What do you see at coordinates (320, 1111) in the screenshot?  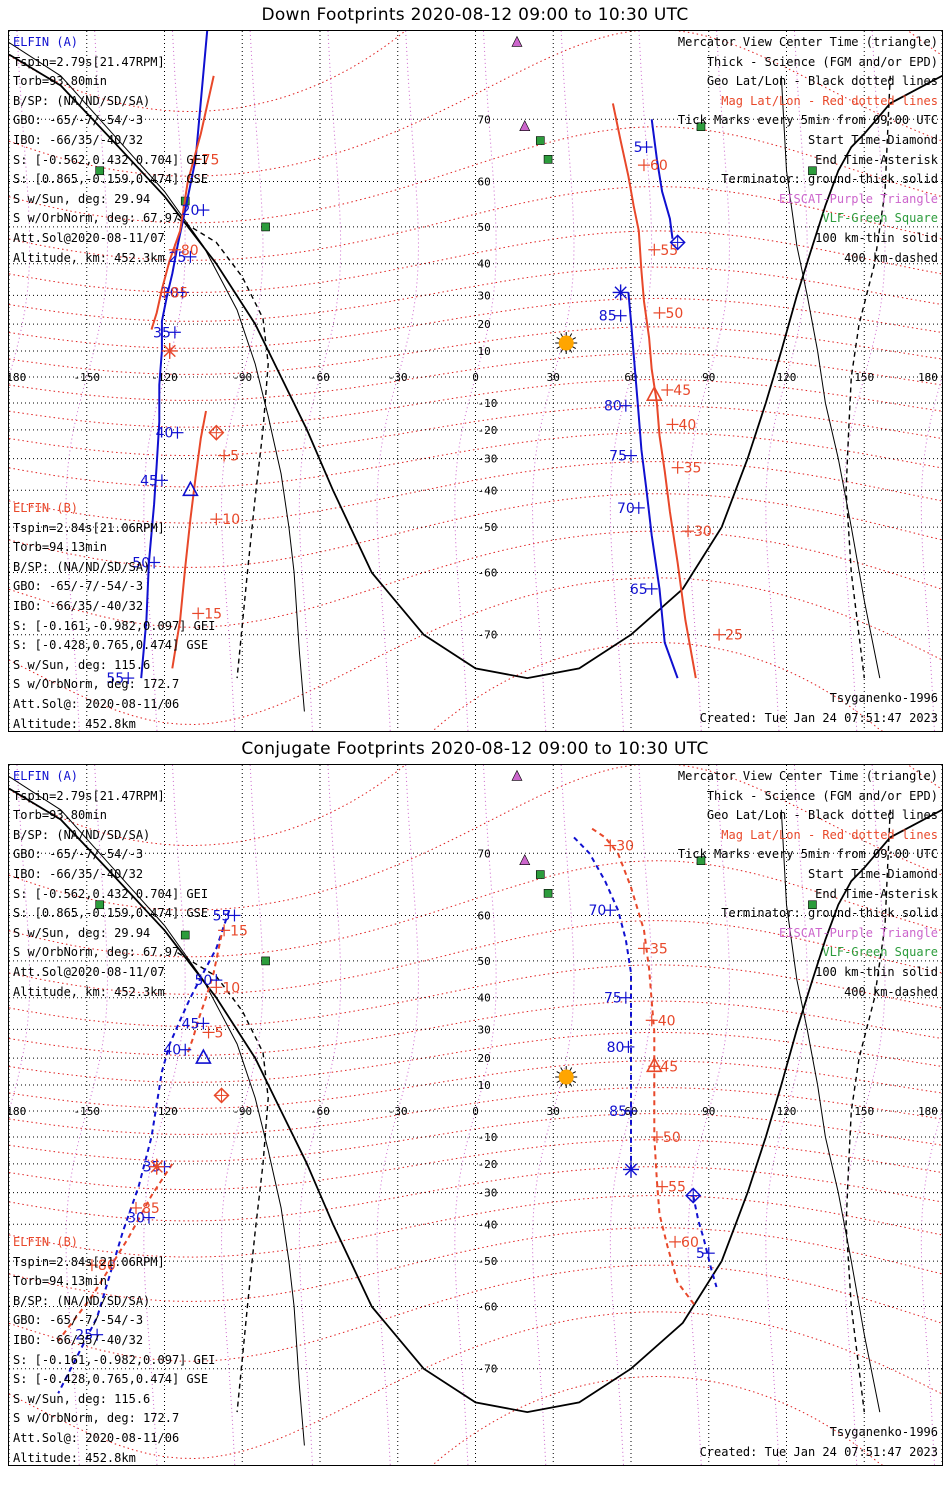 I see `longitude-label: -60` at bounding box center [320, 1111].